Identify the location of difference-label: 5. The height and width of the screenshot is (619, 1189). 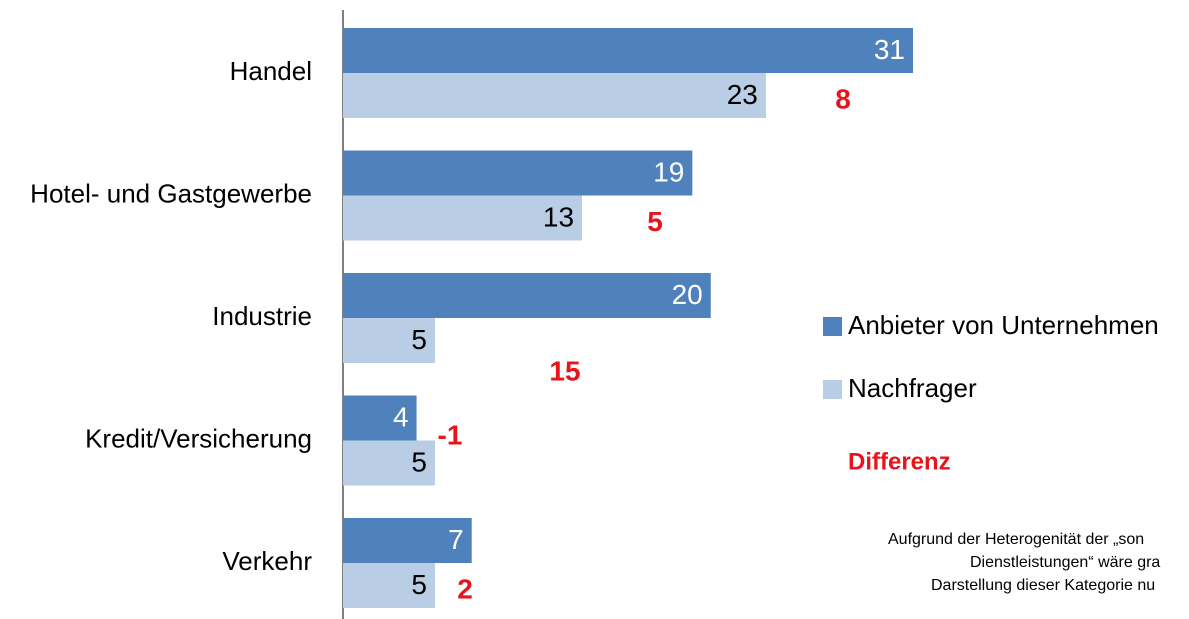
(655, 221).